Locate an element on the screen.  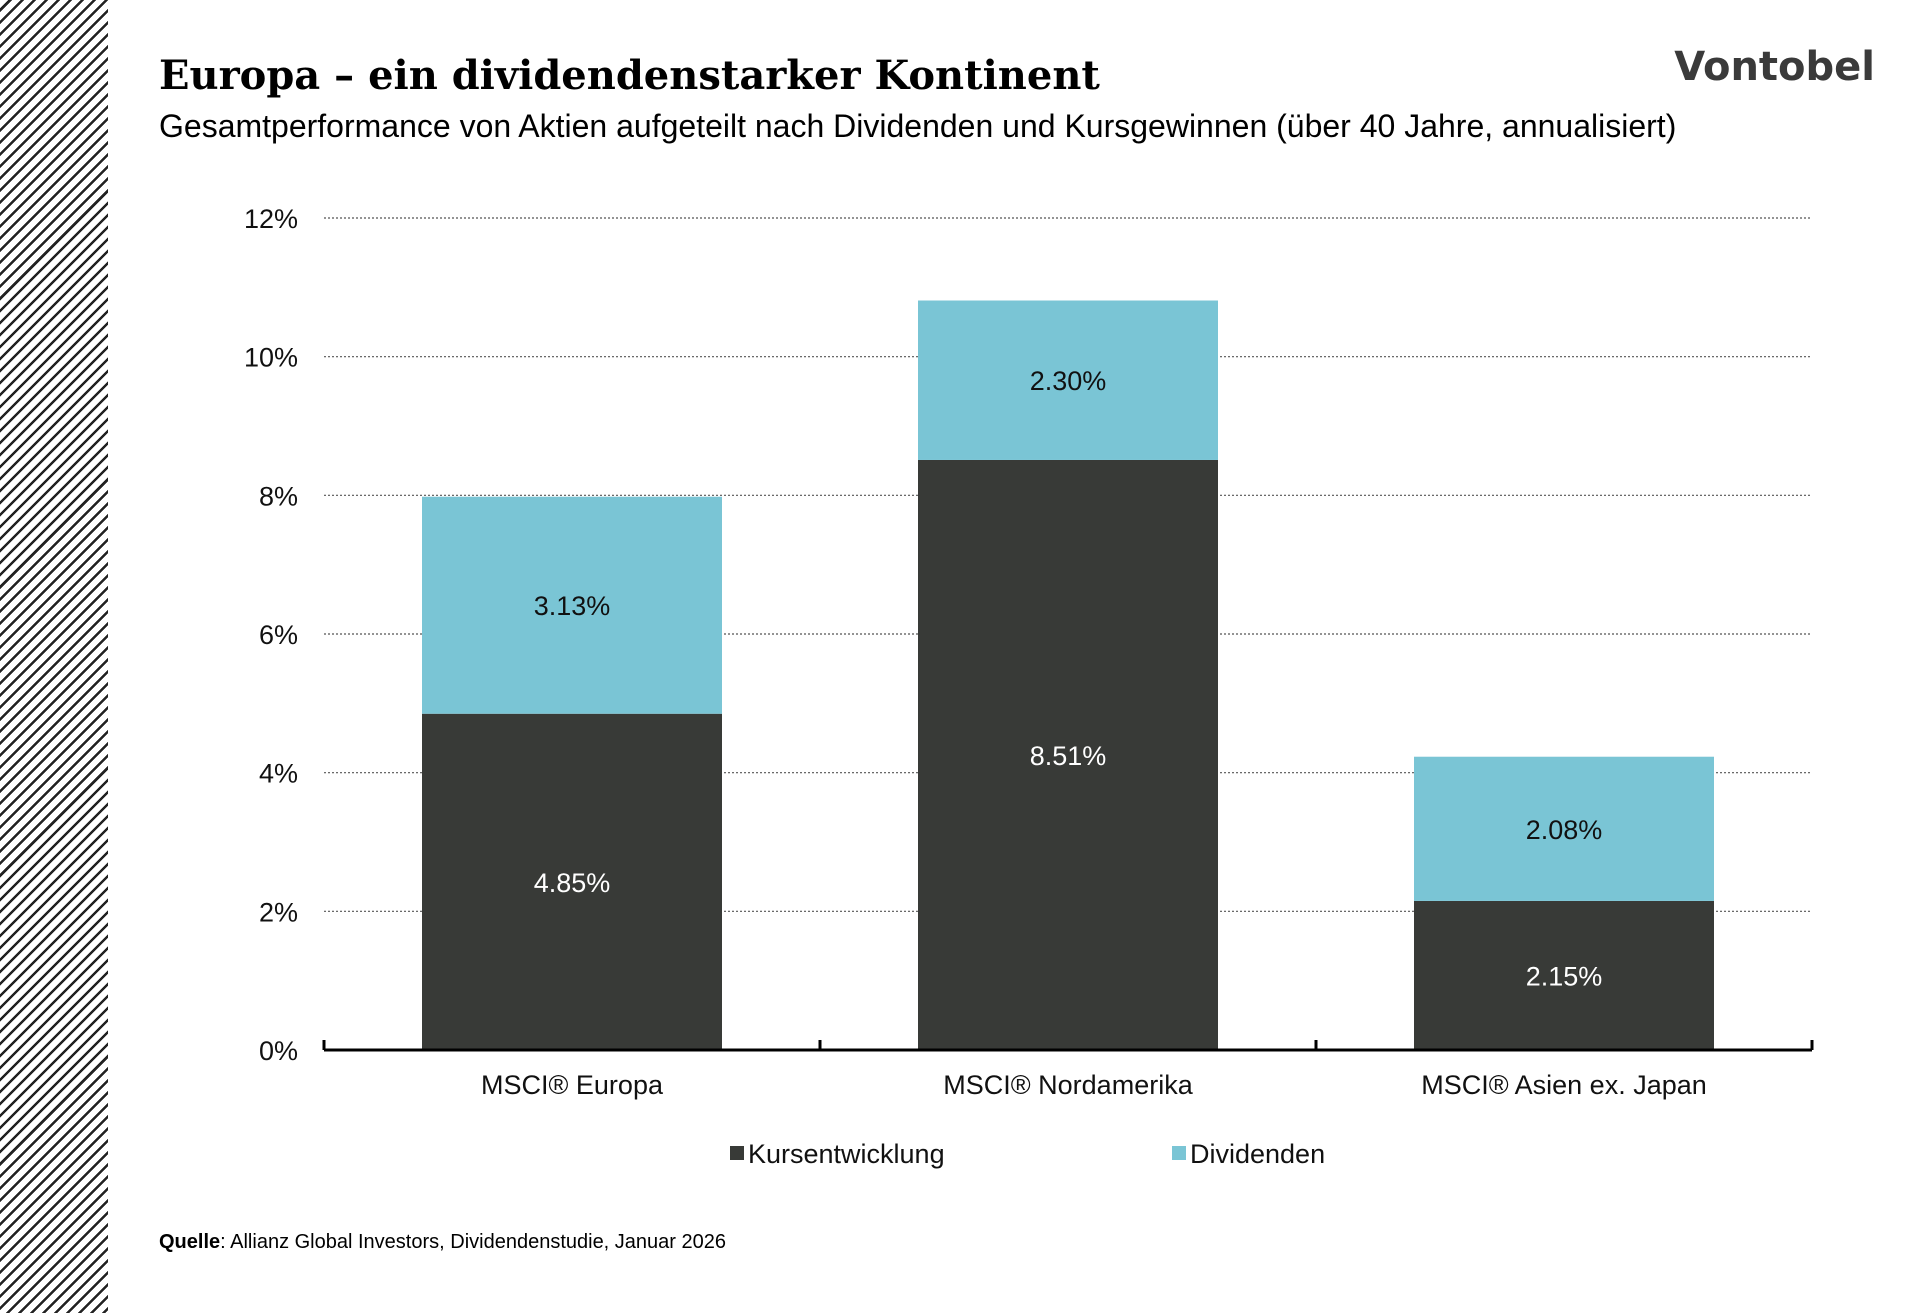
vontobel-logo: Vontobel is located at coordinates (1774, 67).